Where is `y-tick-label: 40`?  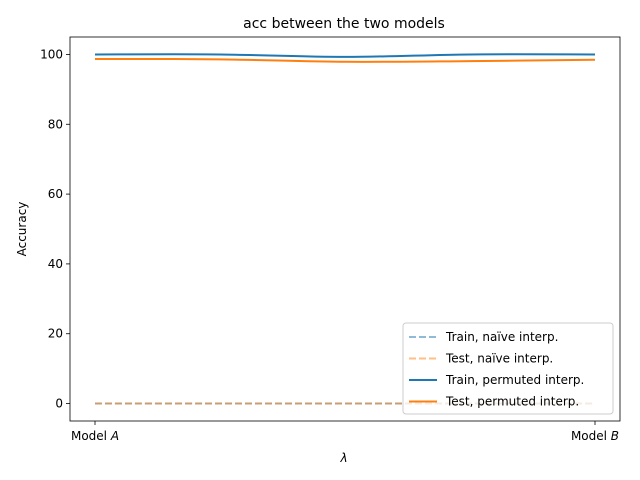
y-tick-label: 40 is located at coordinates (55, 264).